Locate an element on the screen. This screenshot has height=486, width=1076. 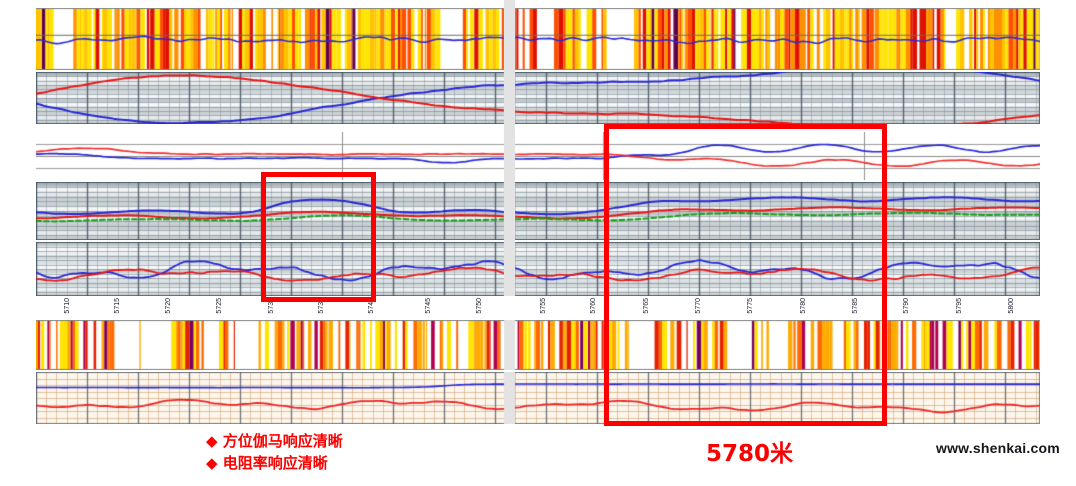
depth-tick-label: 5795 is located at coordinates (959, 306).